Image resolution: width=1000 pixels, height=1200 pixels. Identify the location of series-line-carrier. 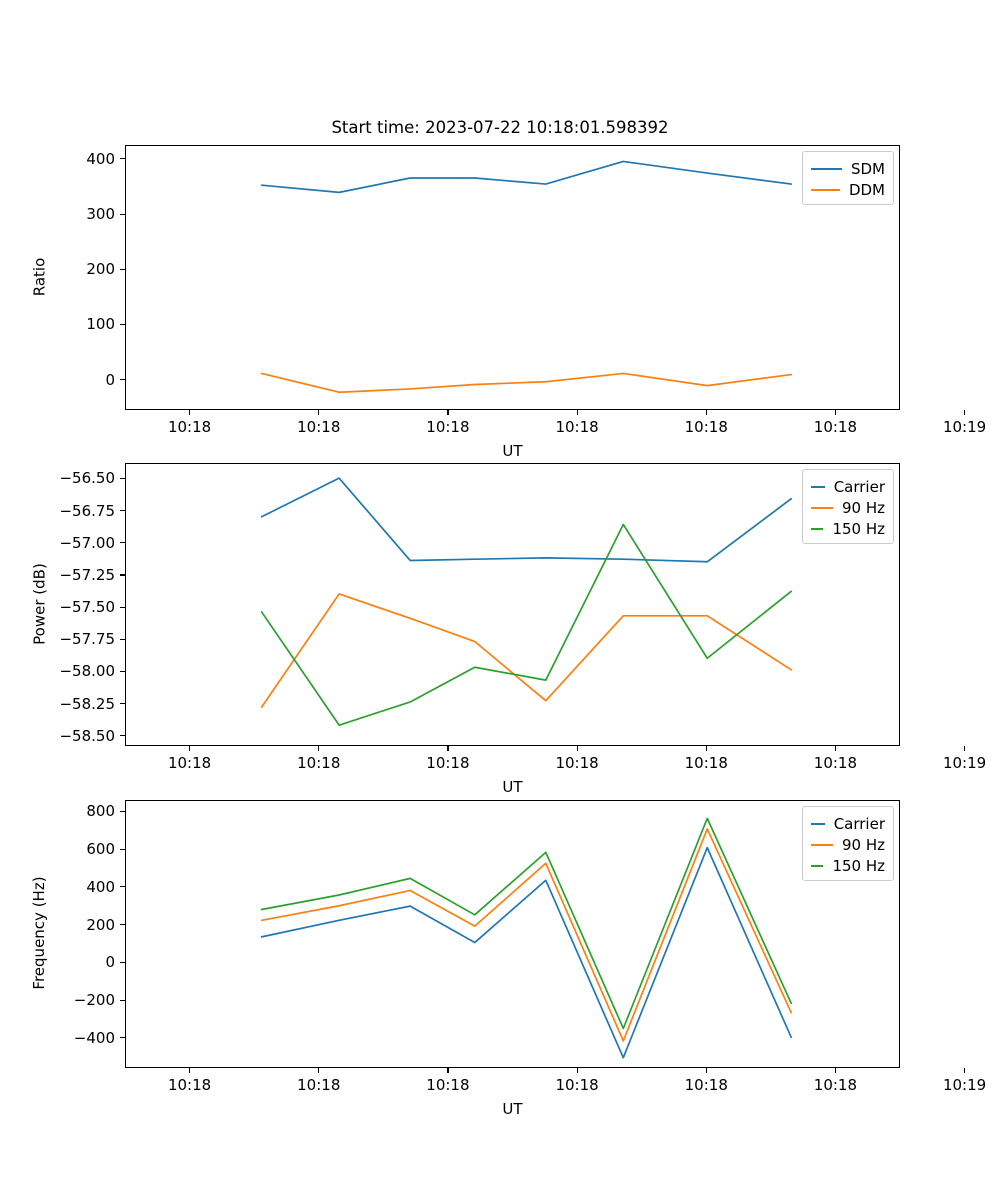
(526, 952).